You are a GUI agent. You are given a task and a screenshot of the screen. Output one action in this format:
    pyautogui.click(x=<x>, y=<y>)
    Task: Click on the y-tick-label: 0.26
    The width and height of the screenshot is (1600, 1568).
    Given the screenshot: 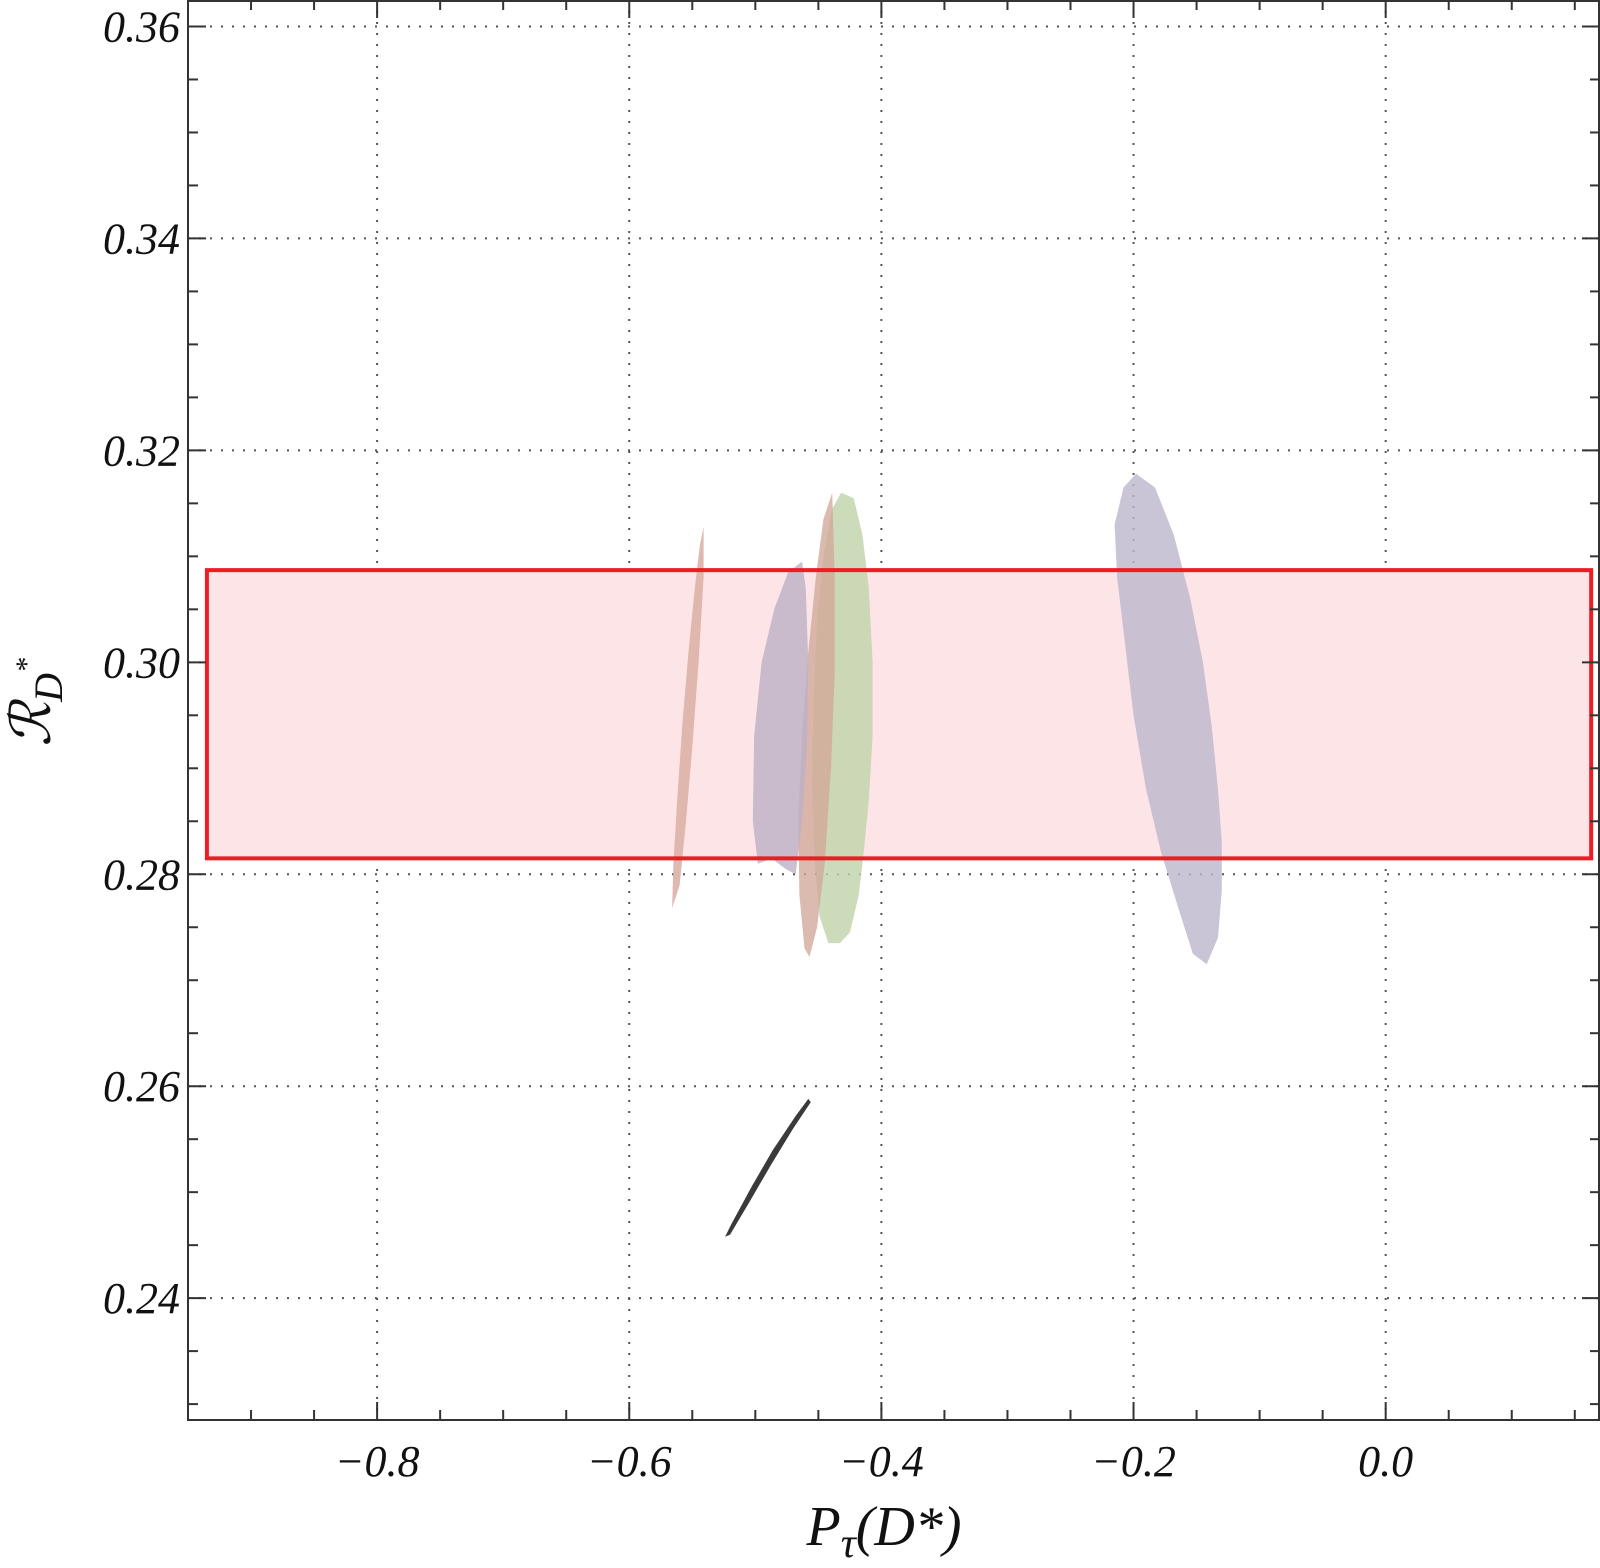 What is the action you would take?
    pyautogui.click(x=141, y=1086)
    